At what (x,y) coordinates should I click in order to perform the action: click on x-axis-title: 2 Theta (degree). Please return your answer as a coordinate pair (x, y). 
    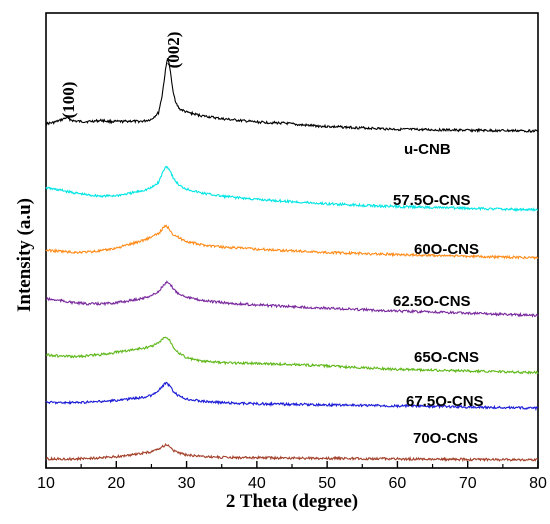
    Looking at the image, I should click on (292, 501).